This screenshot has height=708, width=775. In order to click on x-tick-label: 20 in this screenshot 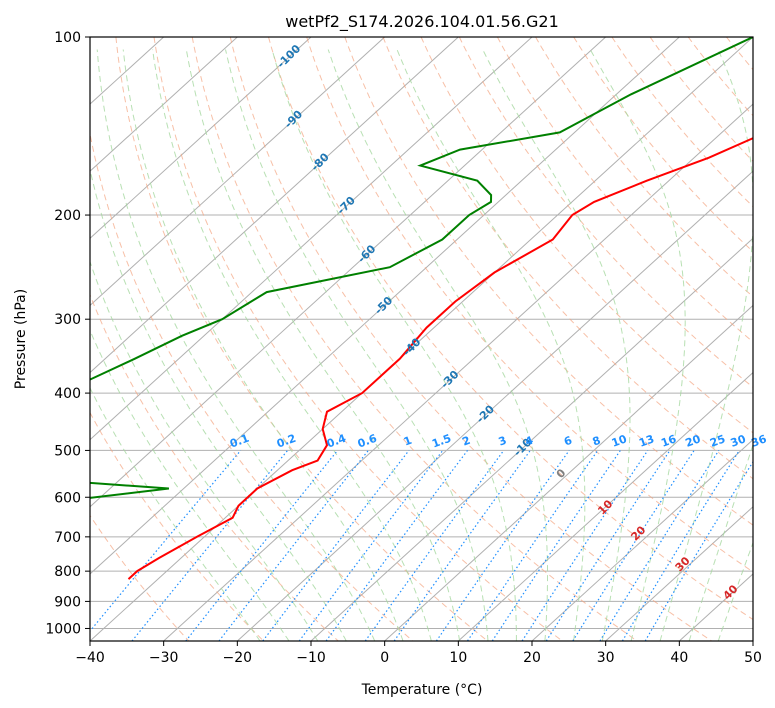, I will do `click(532, 658)`.